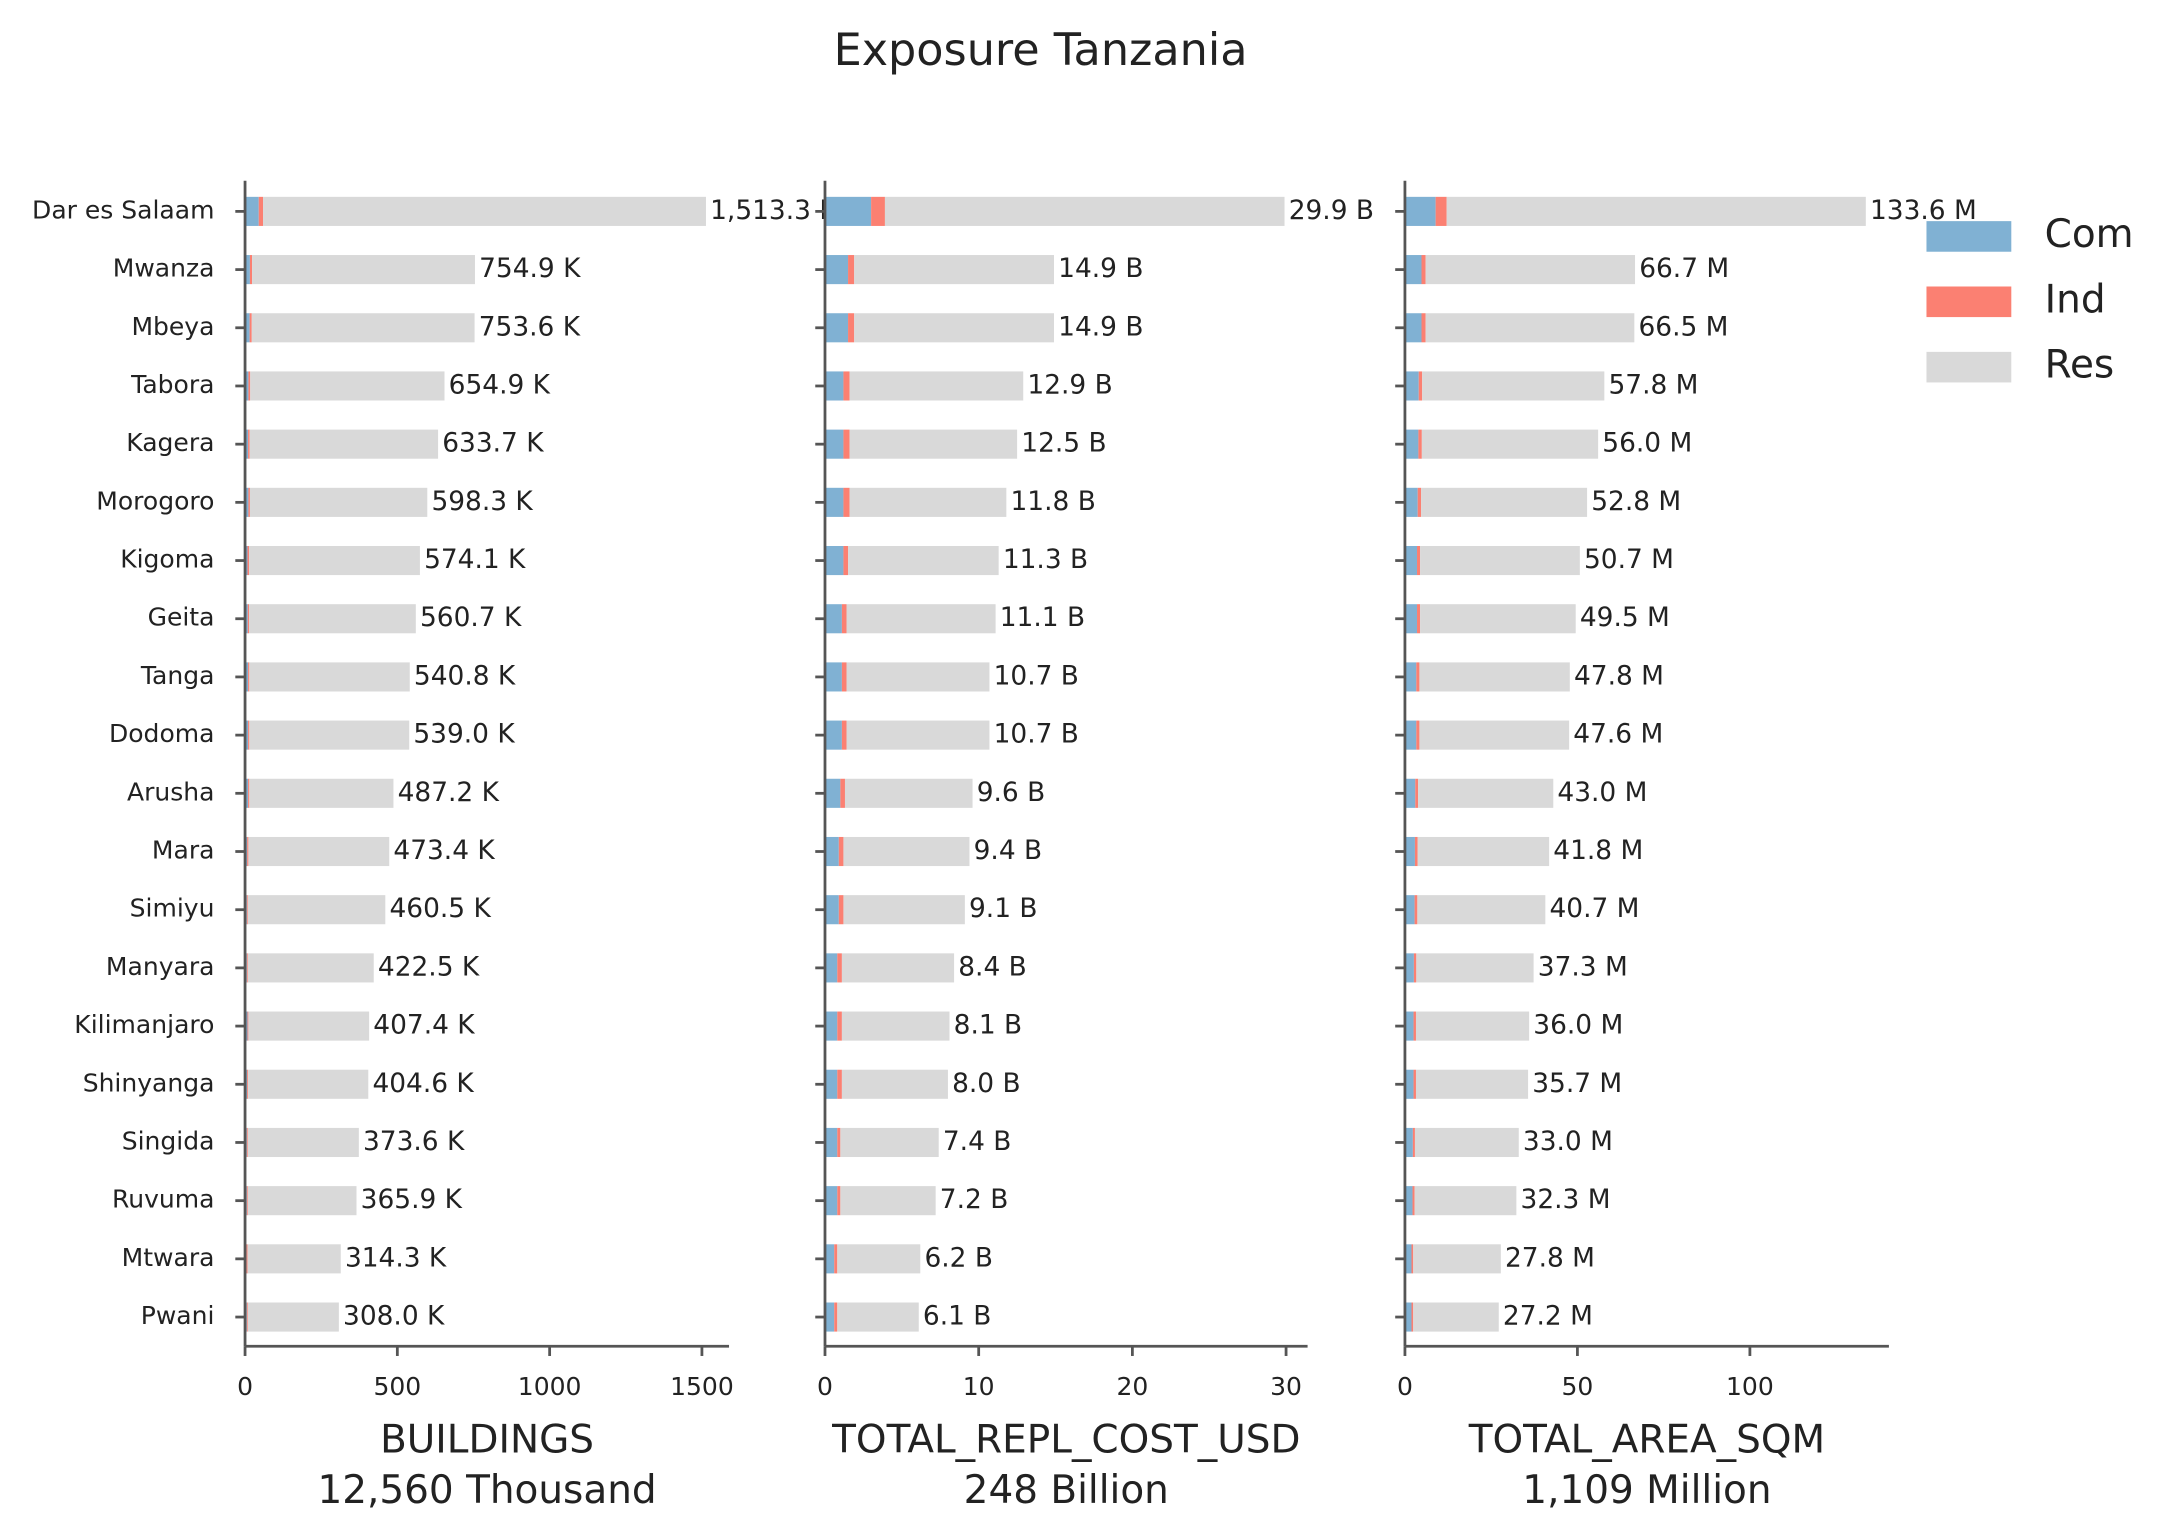 The height and width of the screenshot is (1534, 2159). I want to click on value-label: 9.6 B, so click(1011, 792).